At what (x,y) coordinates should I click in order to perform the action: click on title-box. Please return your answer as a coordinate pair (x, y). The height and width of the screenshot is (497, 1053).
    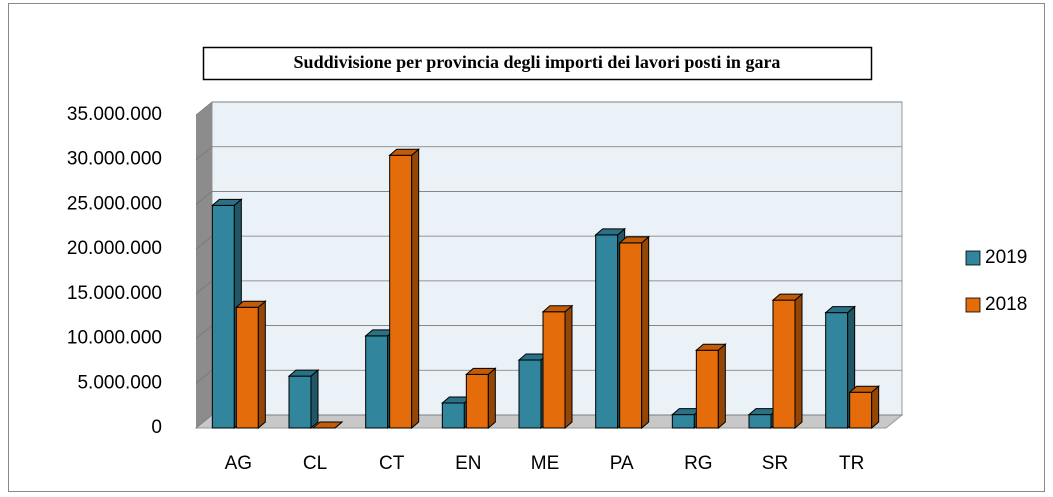
    Looking at the image, I should click on (537, 63).